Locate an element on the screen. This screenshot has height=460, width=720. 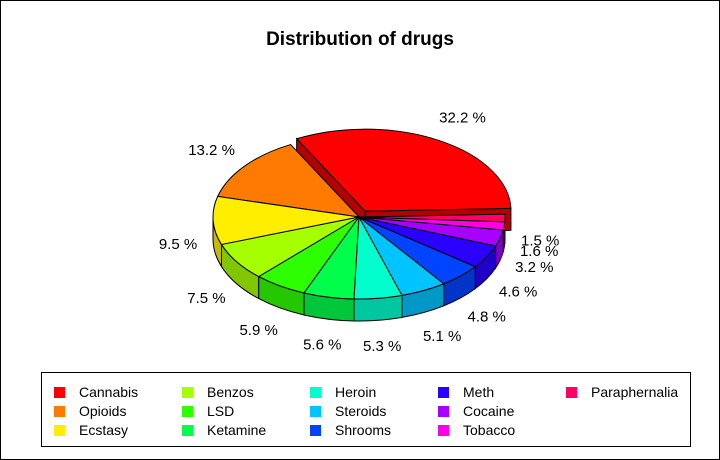
pie-slice-paraphernalia is located at coordinates (432, 218).